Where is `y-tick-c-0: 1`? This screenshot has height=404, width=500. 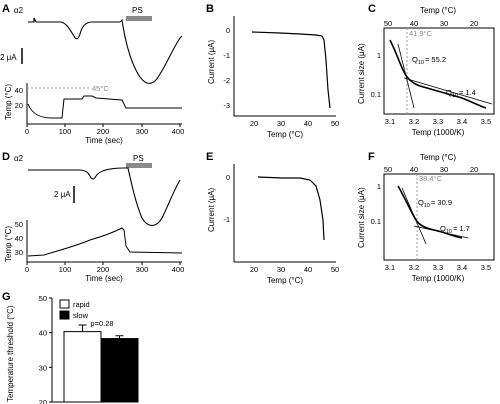 y-tick-c-0: 1 is located at coordinates (379, 55).